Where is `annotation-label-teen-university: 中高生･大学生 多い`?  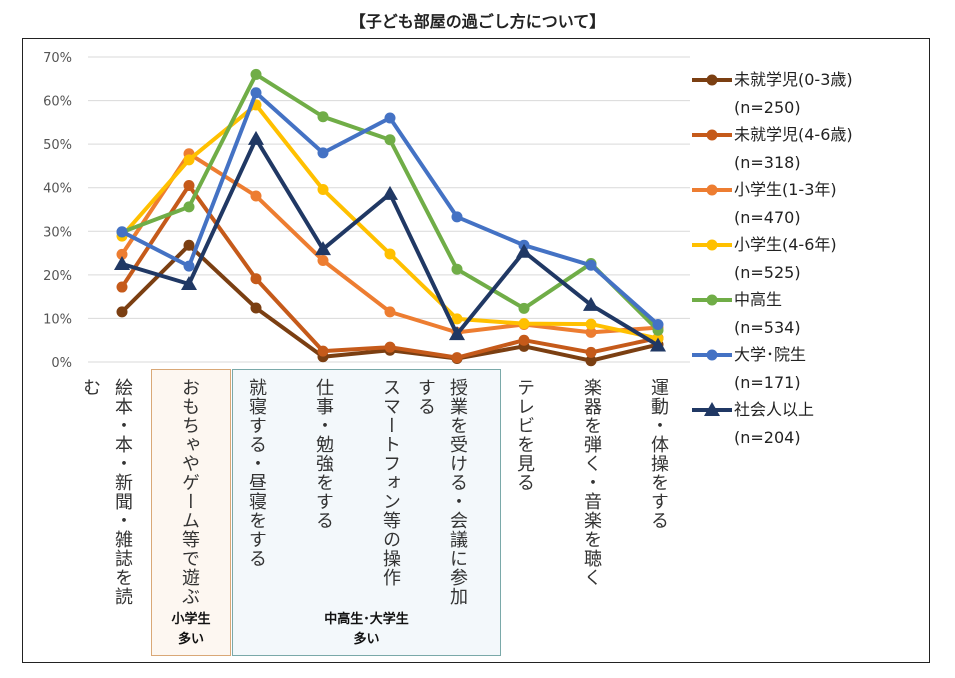
annotation-label-teen-university: 中高生･大学生 多い is located at coordinates (366, 630).